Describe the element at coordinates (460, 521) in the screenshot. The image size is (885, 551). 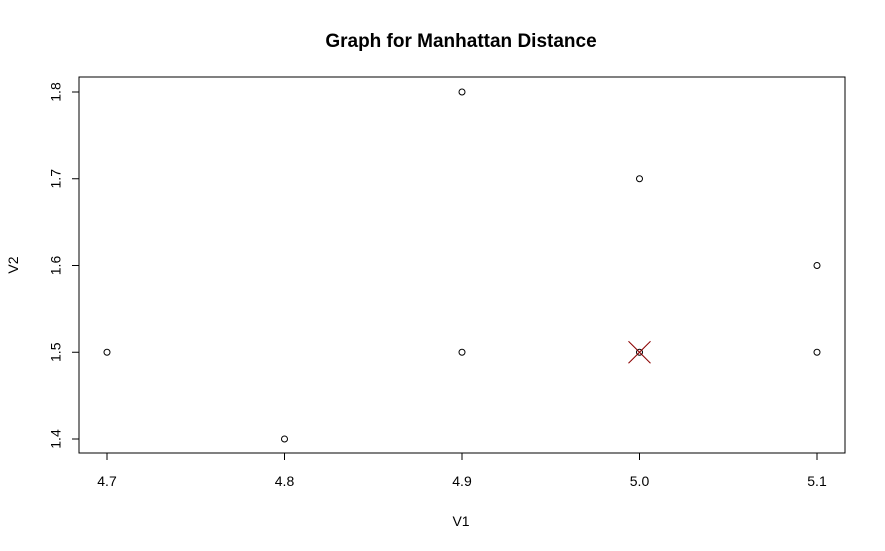
I see `x-axis-label: V1` at that location.